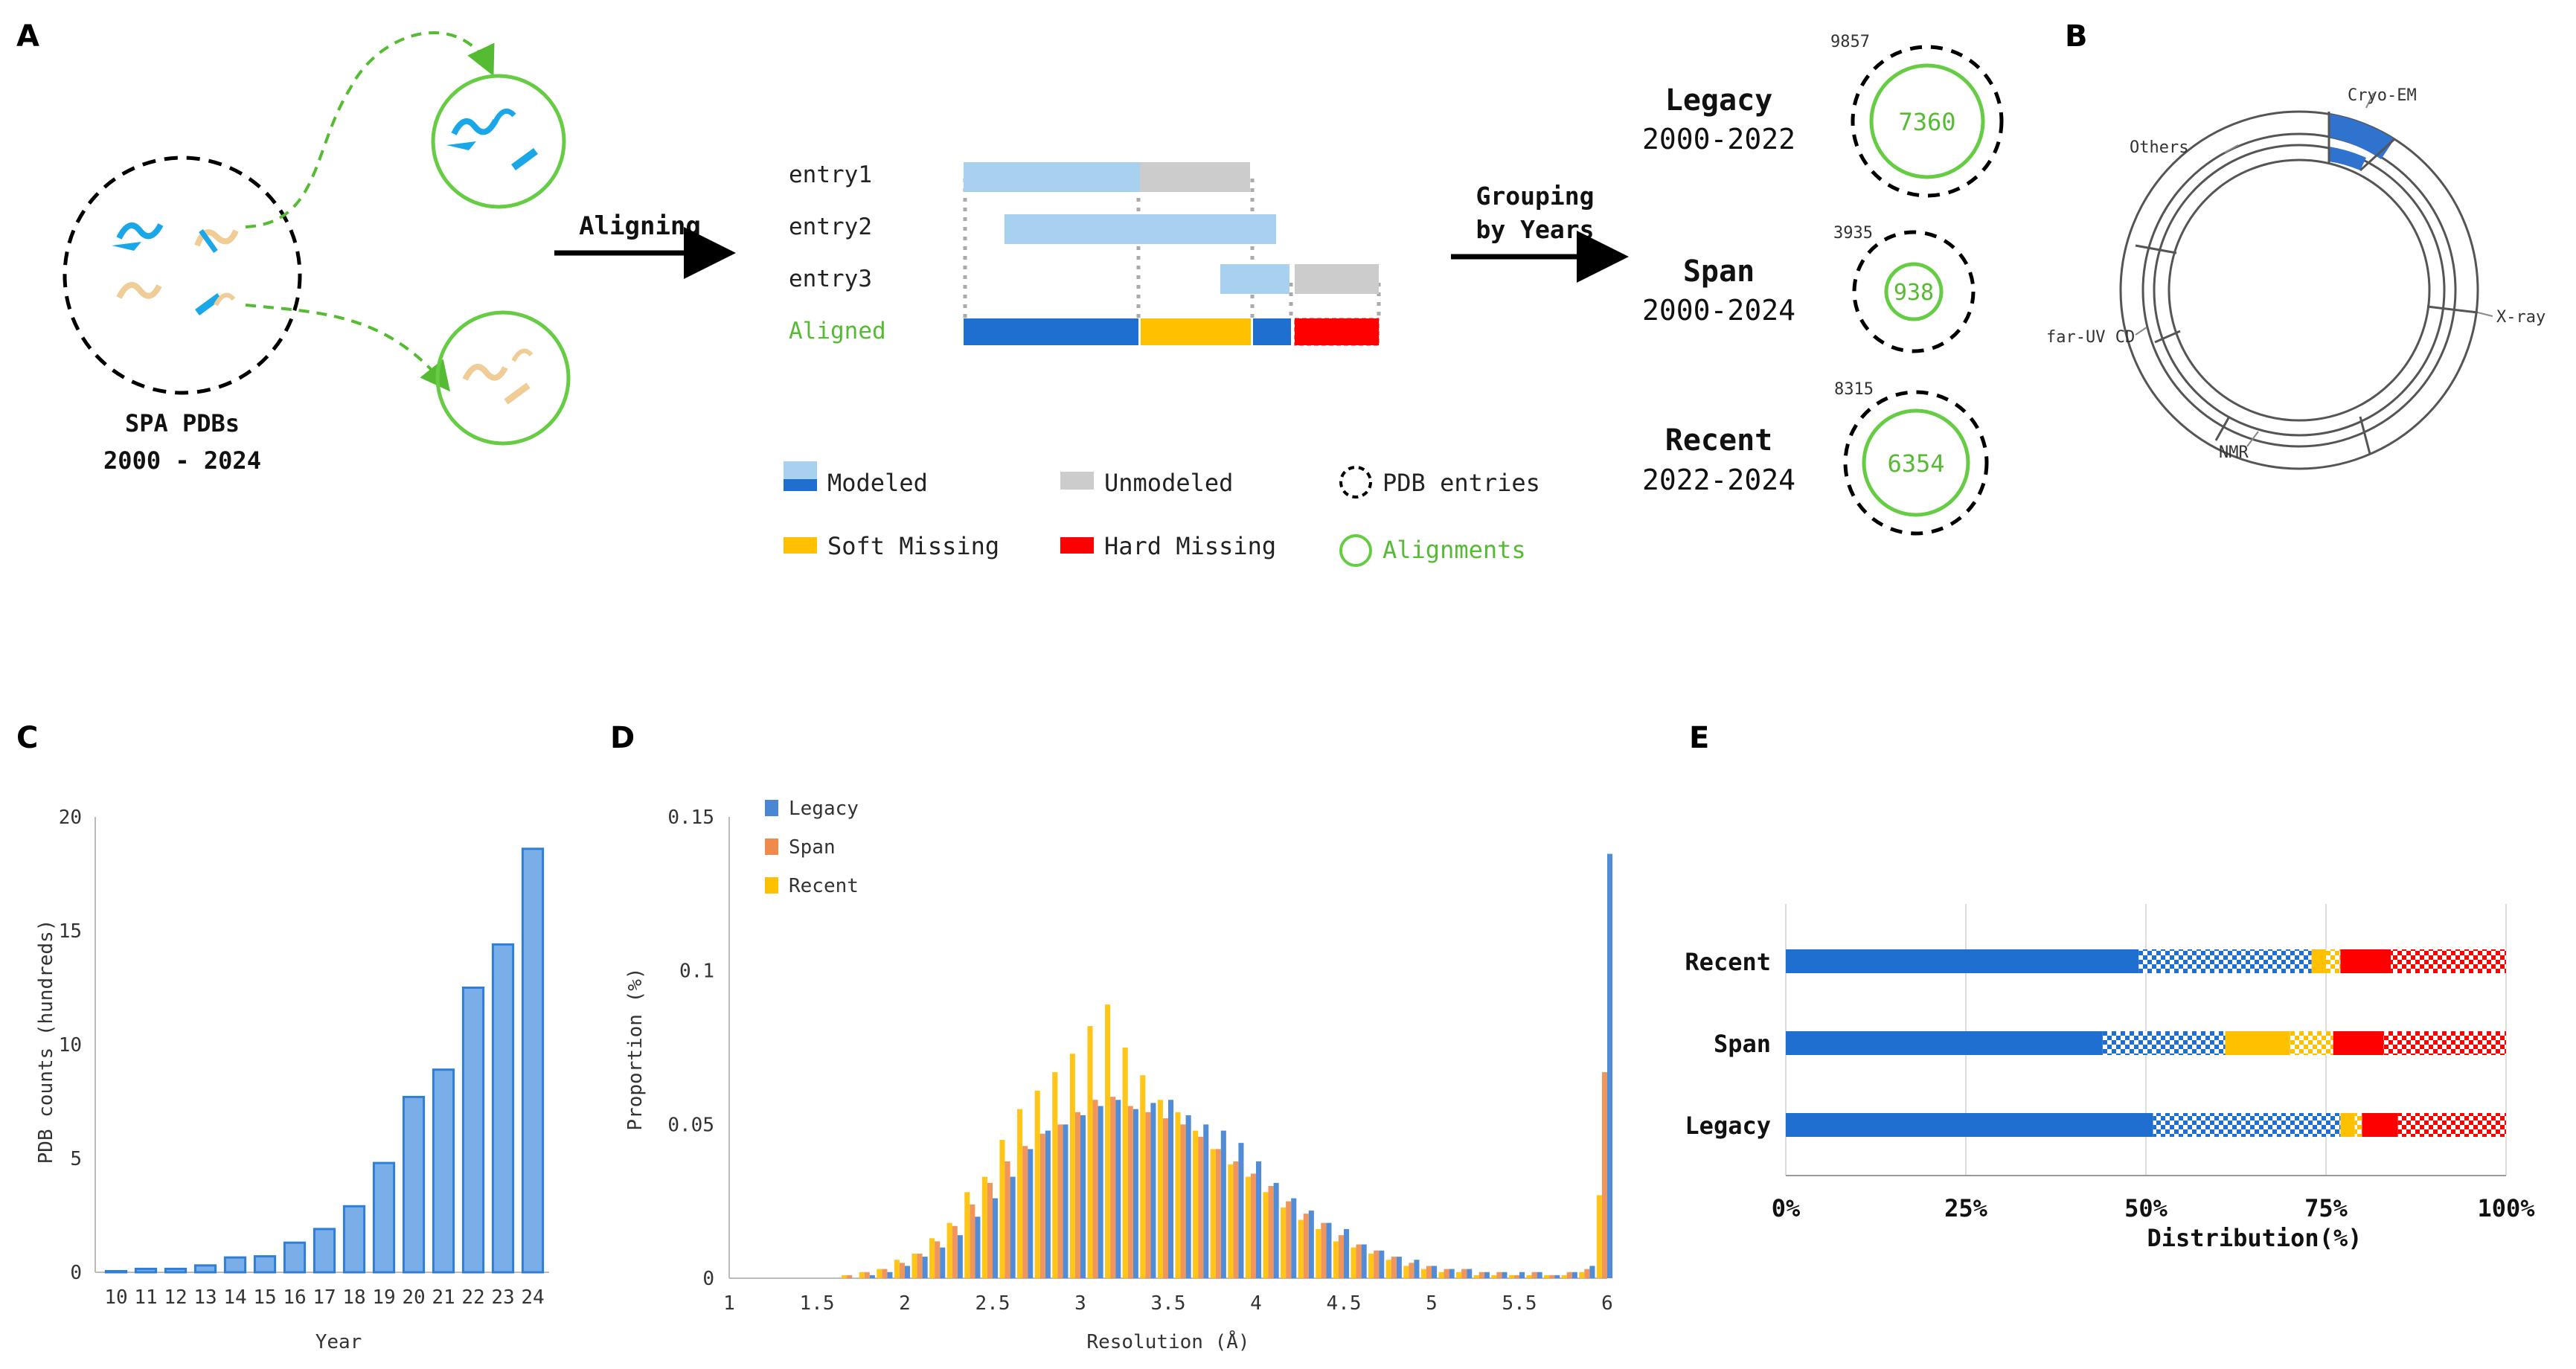 The height and width of the screenshot is (1369, 2576). What do you see at coordinates (182, 423) in the screenshot?
I see `spa-title: SPA PDBs` at bounding box center [182, 423].